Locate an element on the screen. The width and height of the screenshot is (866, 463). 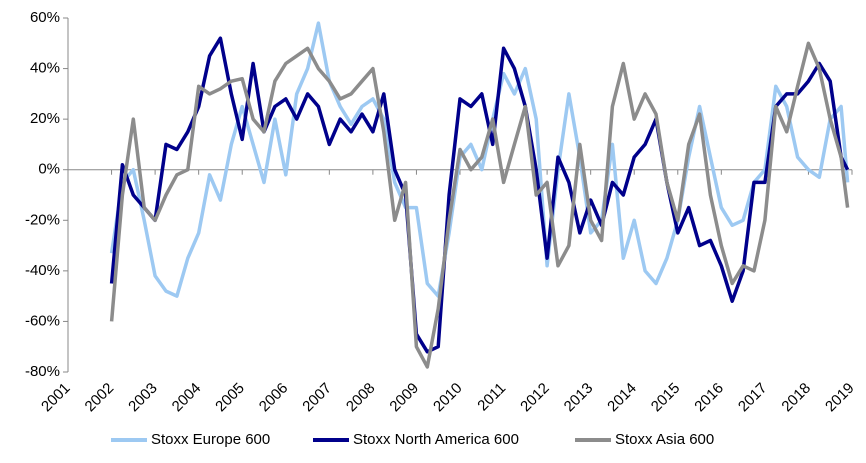
x-tick-label: 2015 is located at coordinates (666, 398).